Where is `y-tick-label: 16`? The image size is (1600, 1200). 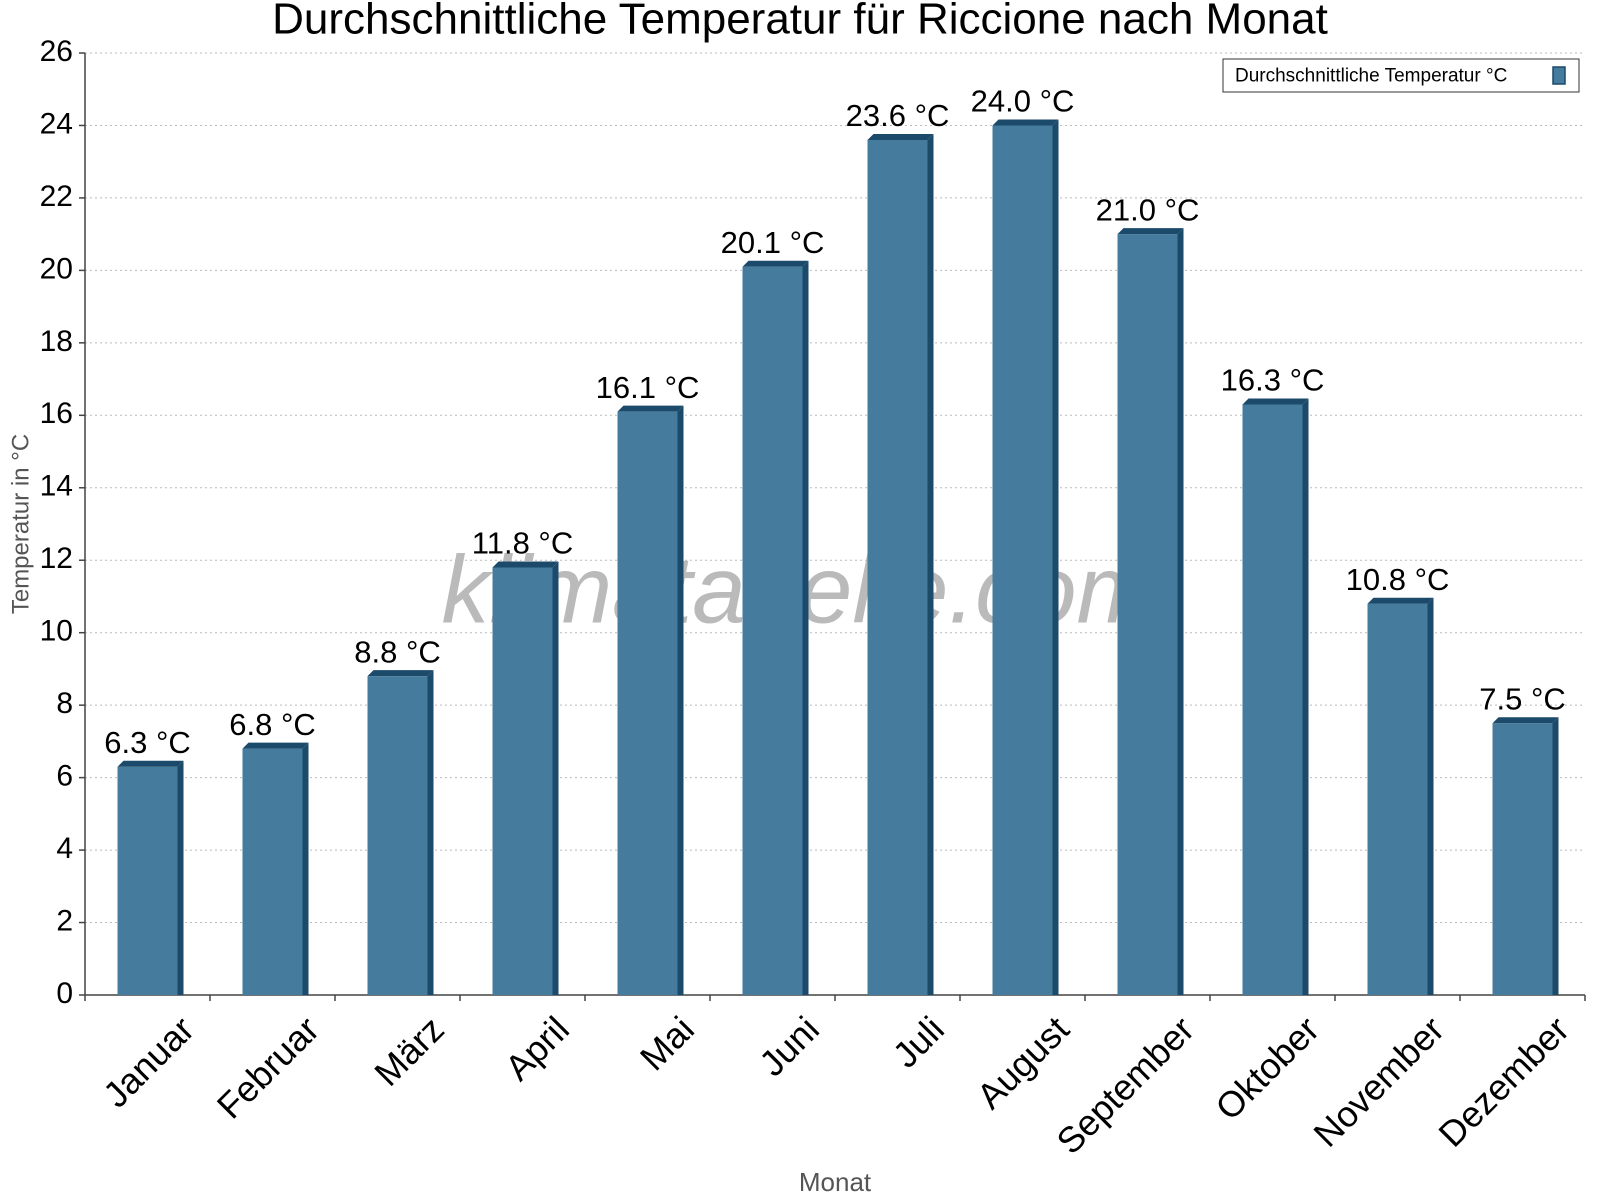
y-tick-label: 16 is located at coordinates (56, 413).